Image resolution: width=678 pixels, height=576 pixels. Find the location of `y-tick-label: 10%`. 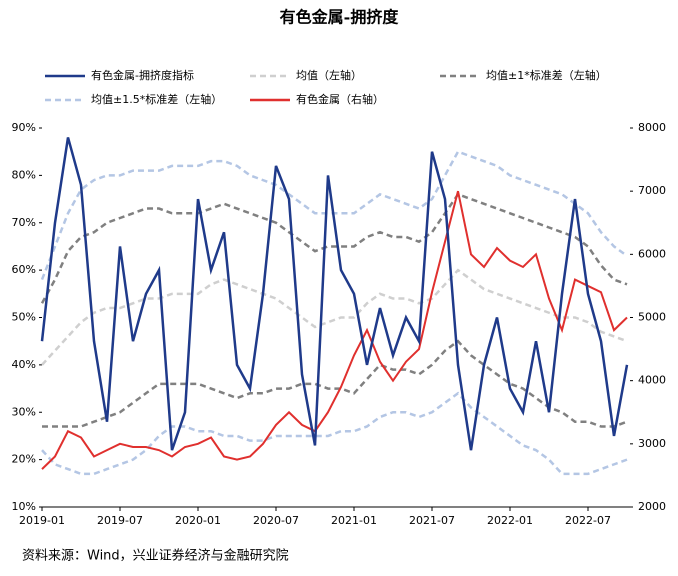

y-tick-label: 10% is located at coordinates (24, 506).